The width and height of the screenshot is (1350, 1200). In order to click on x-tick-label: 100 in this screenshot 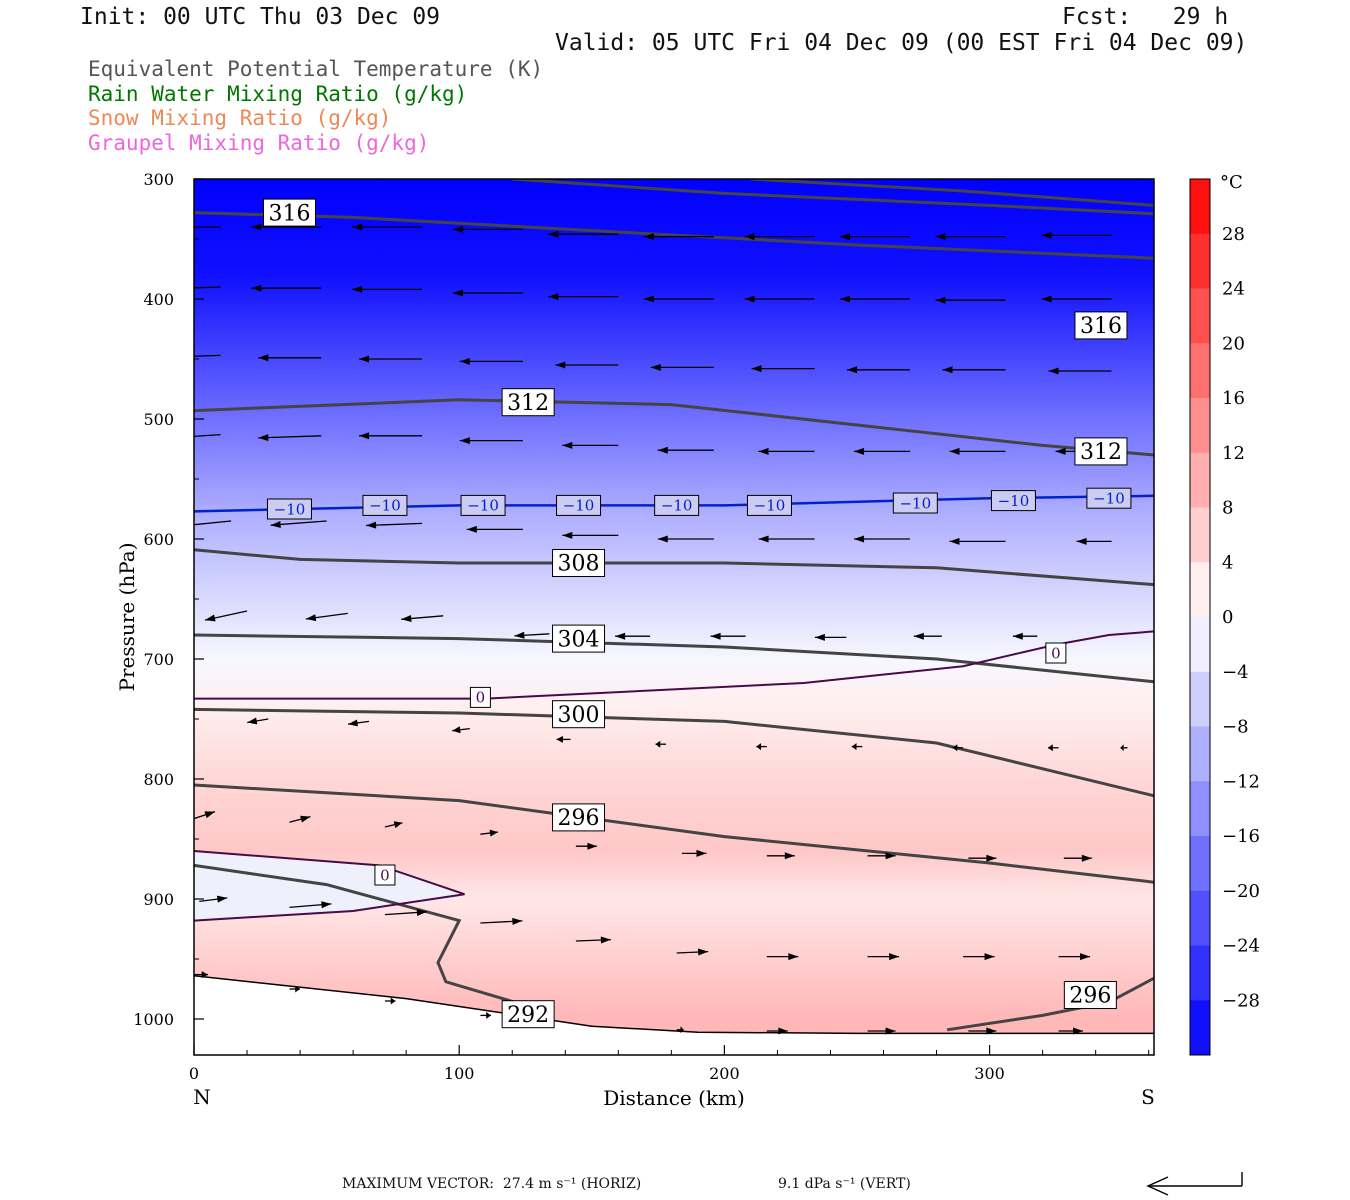, I will do `click(459, 1073)`.